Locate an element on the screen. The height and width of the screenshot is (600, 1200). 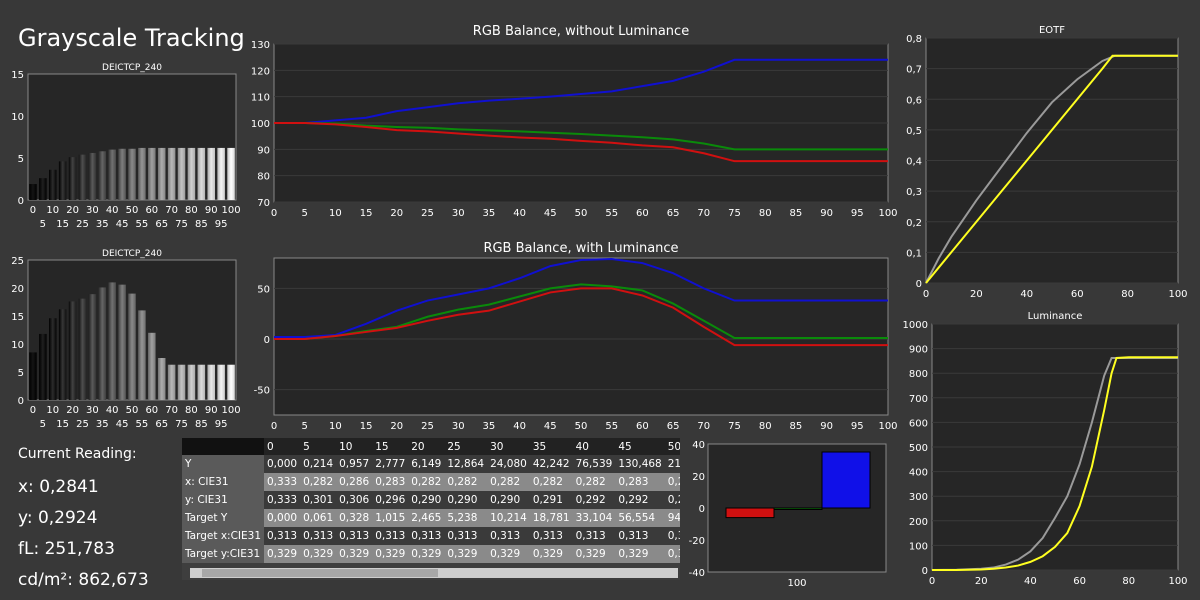
scrollbar-thumb is located at coordinates (320, 573).